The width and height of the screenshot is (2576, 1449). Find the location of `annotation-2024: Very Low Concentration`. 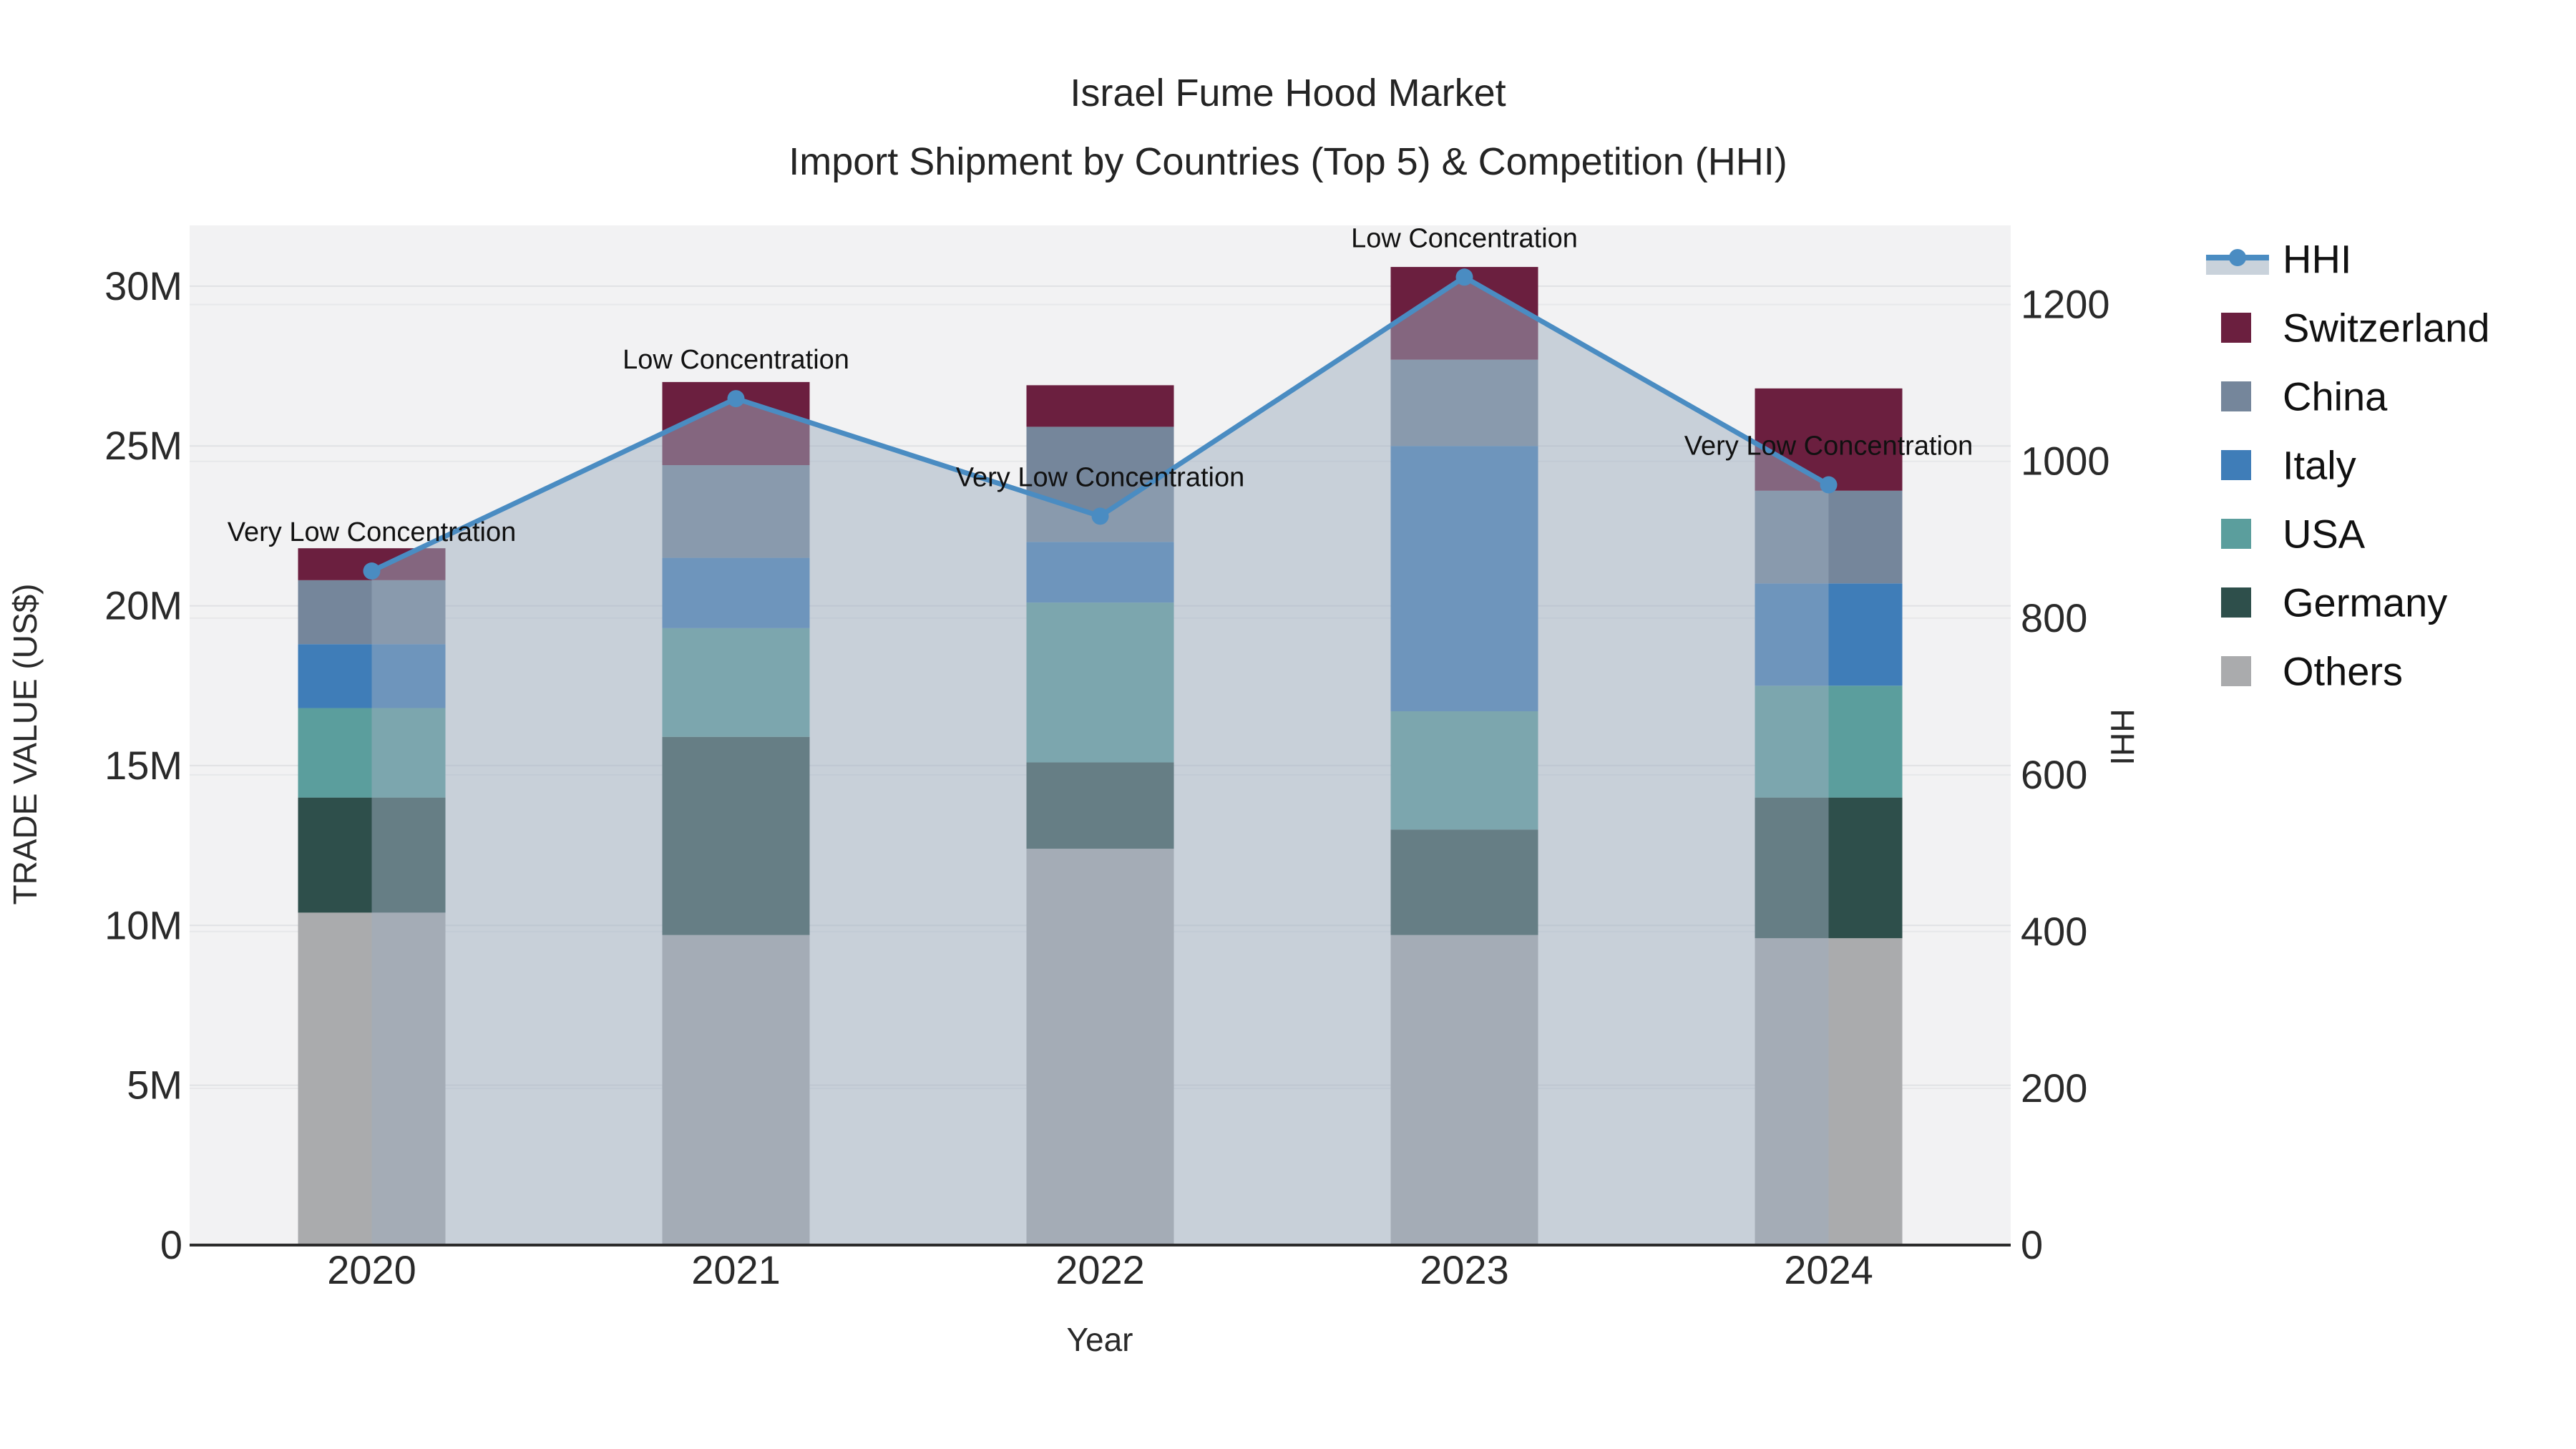

annotation-2024: Very Low Concentration is located at coordinates (1828, 446).